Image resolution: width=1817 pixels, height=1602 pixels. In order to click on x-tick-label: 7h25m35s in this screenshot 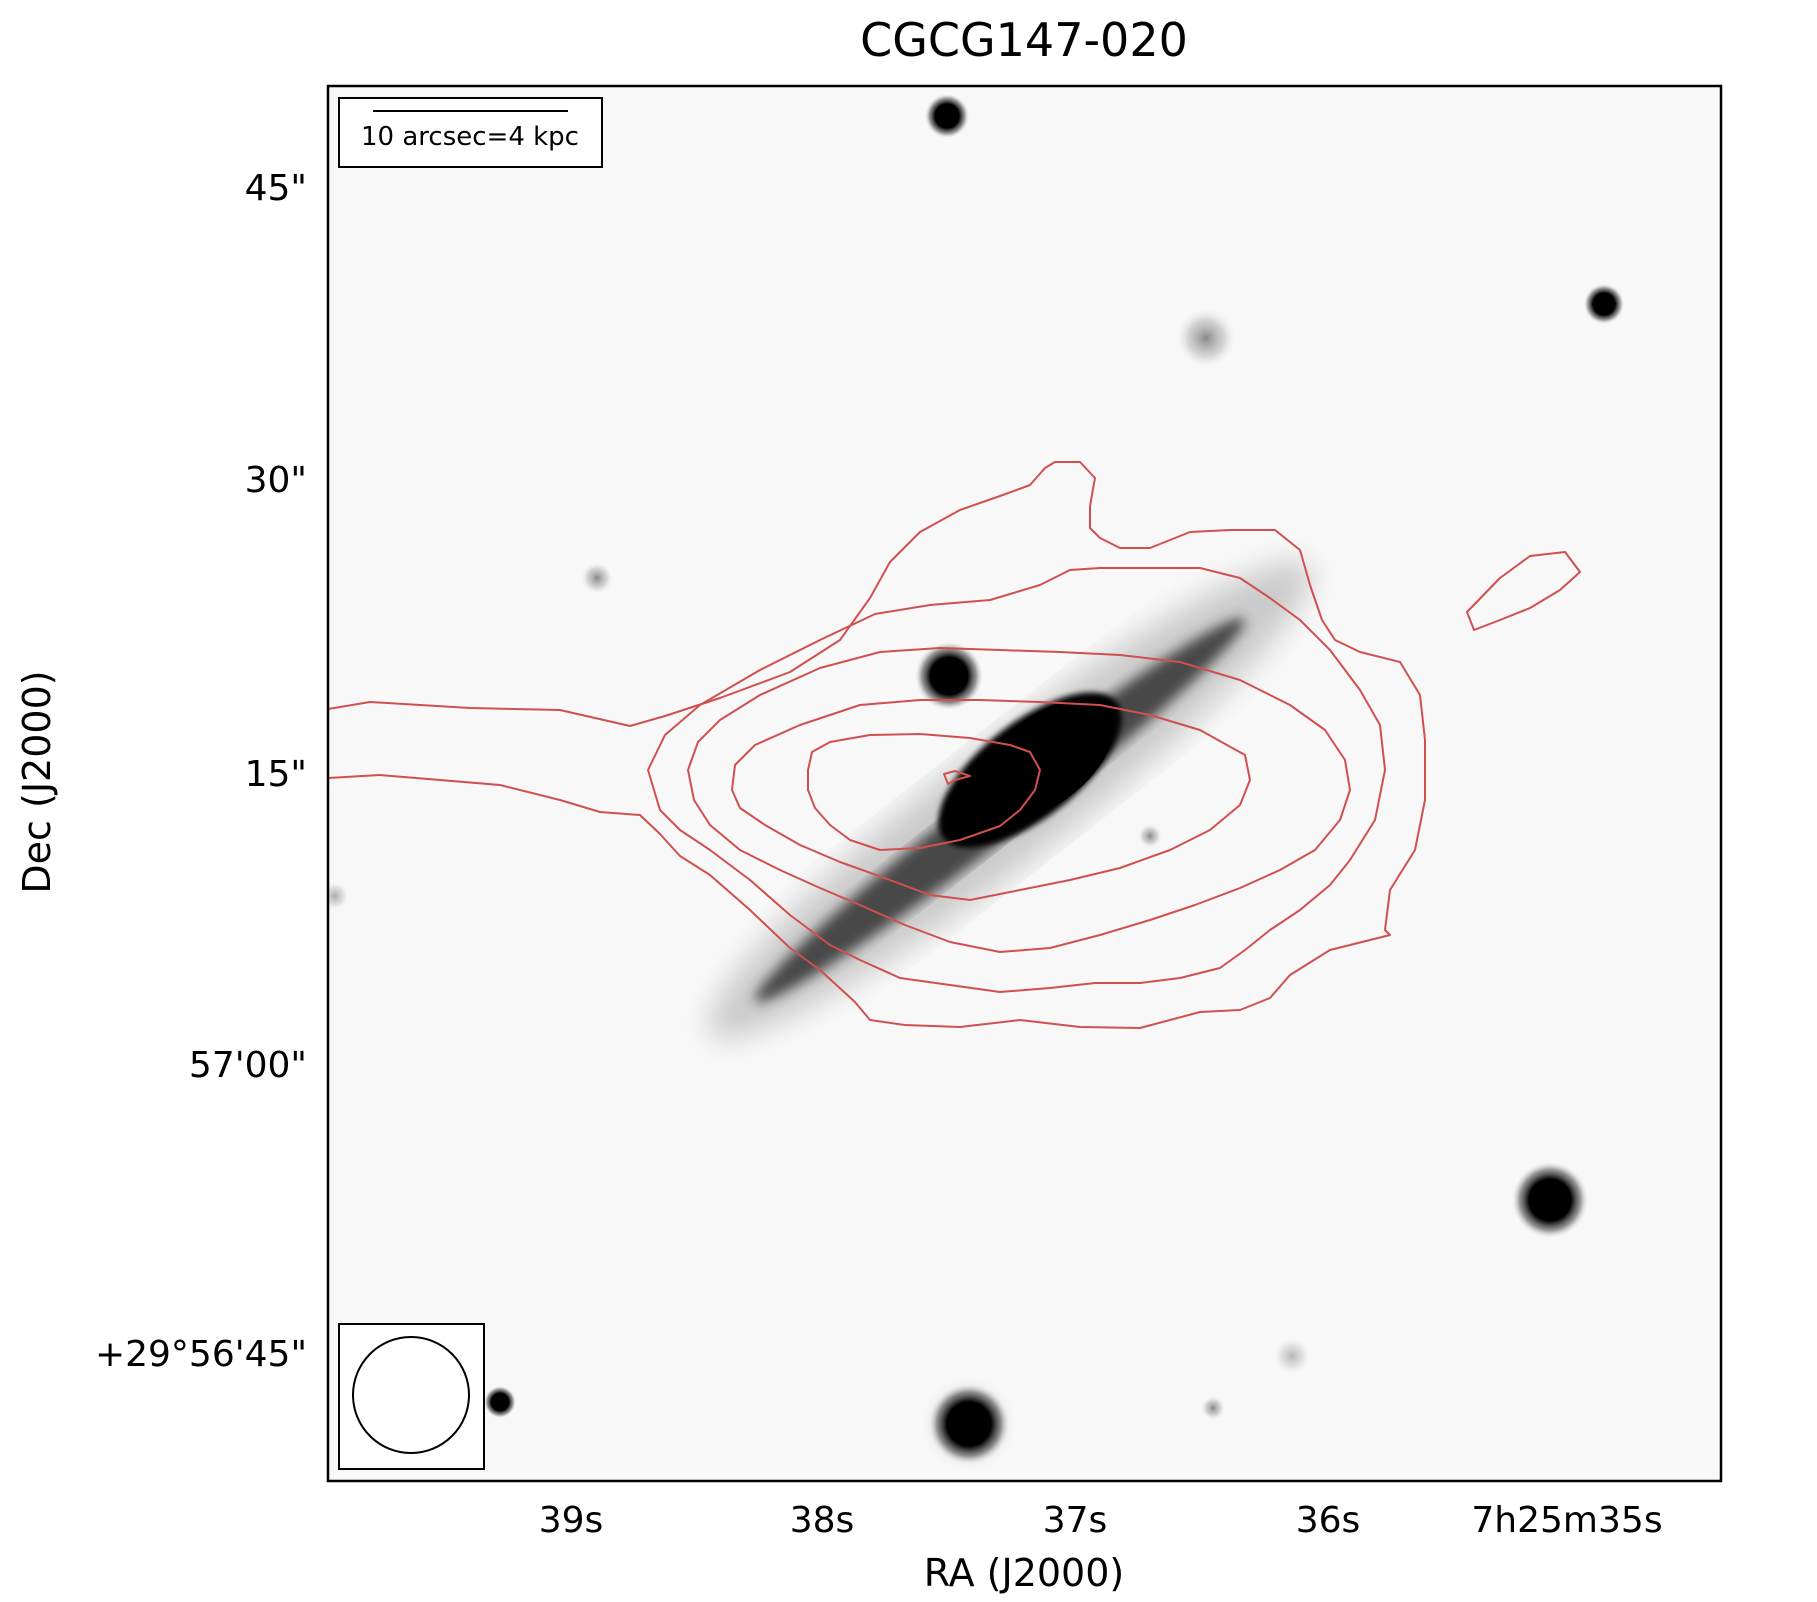, I will do `click(1566, 1520)`.